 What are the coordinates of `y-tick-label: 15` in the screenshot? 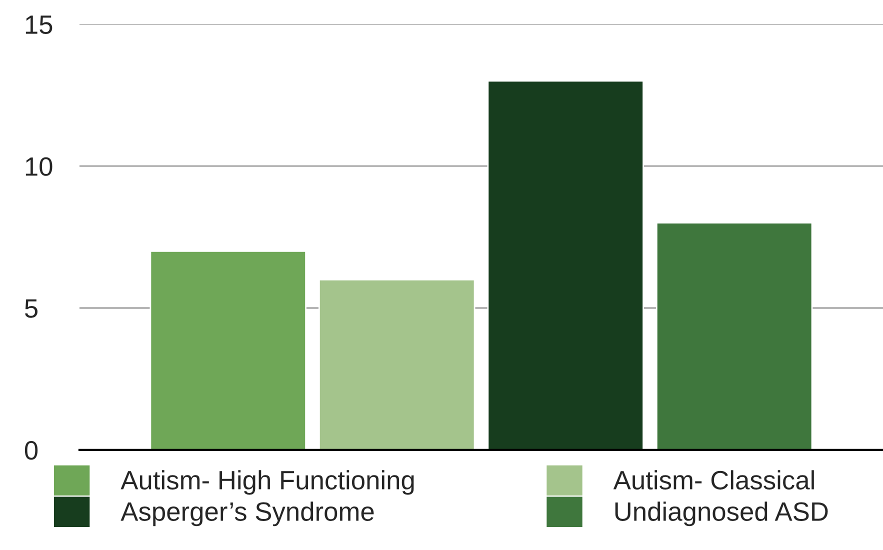 It's located at (39, 25).